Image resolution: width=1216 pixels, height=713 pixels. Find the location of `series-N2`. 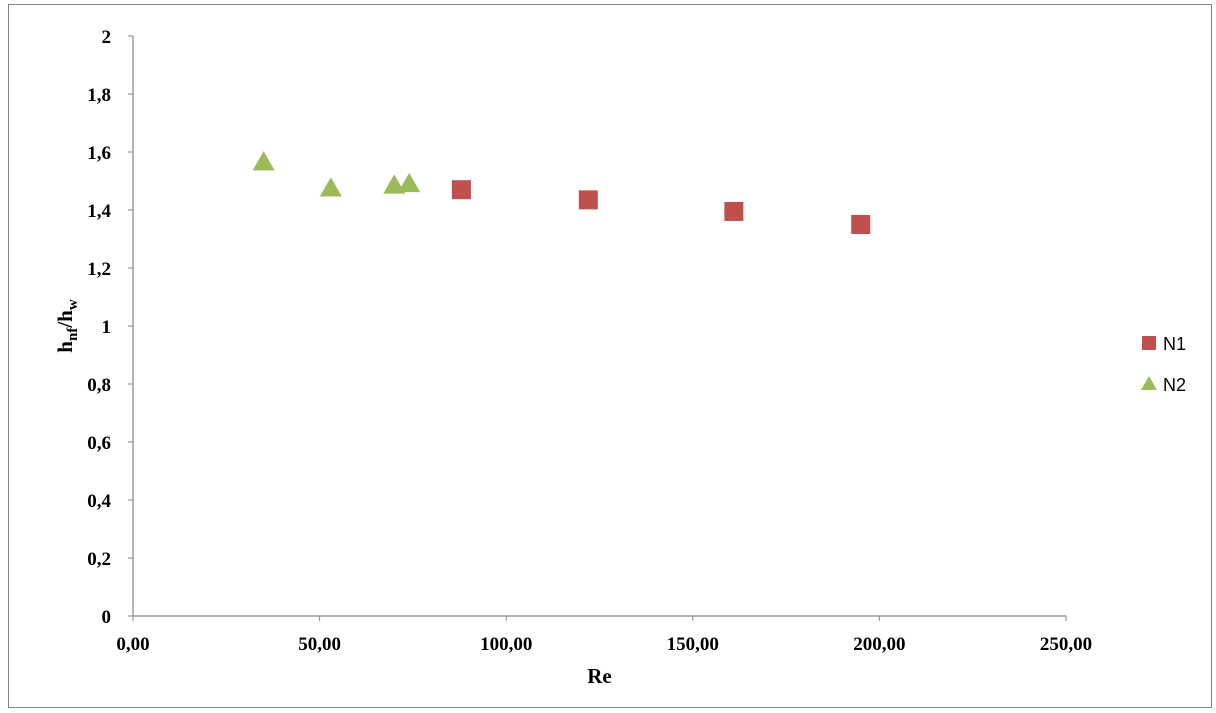

series-N2 is located at coordinates (336, 174).